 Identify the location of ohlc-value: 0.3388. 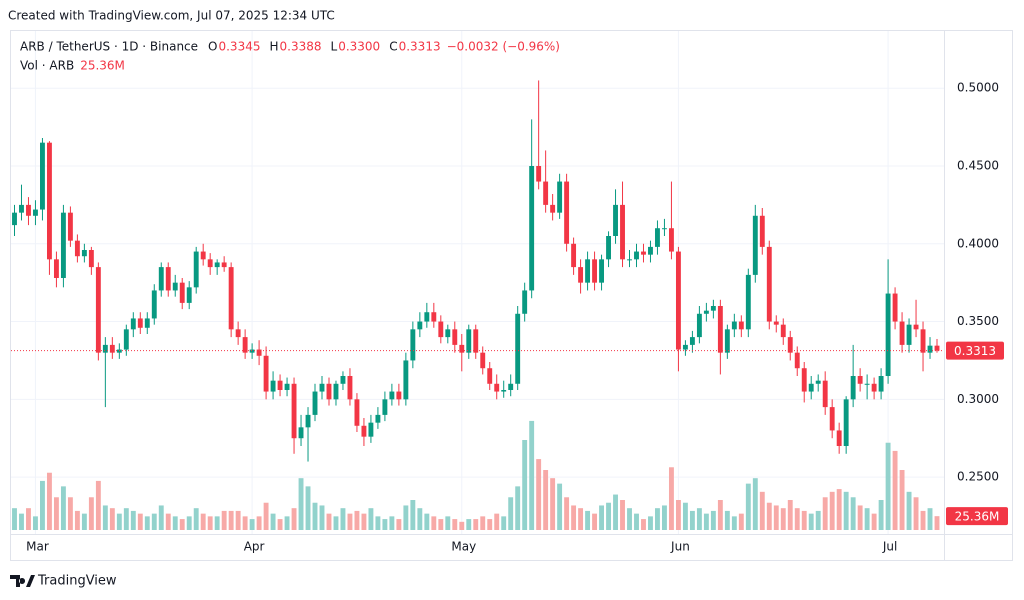
(301, 47).